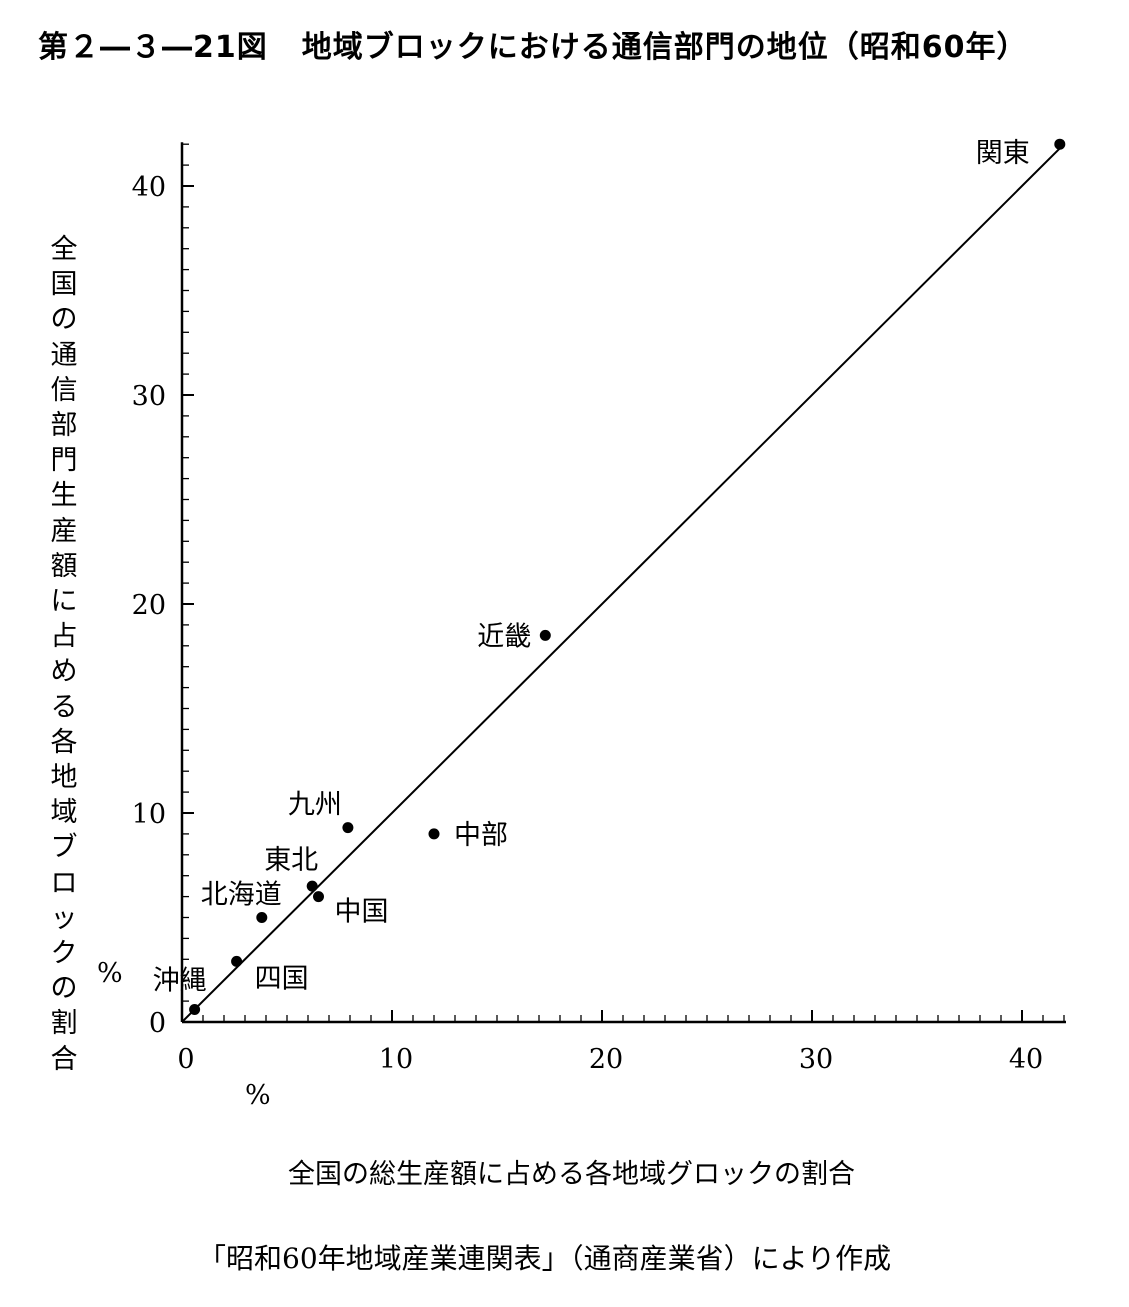 The image size is (1129, 1307). What do you see at coordinates (606, 1059) in the screenshot?
I see `x-tick-label: 20` at bounding box center [606, 1059].